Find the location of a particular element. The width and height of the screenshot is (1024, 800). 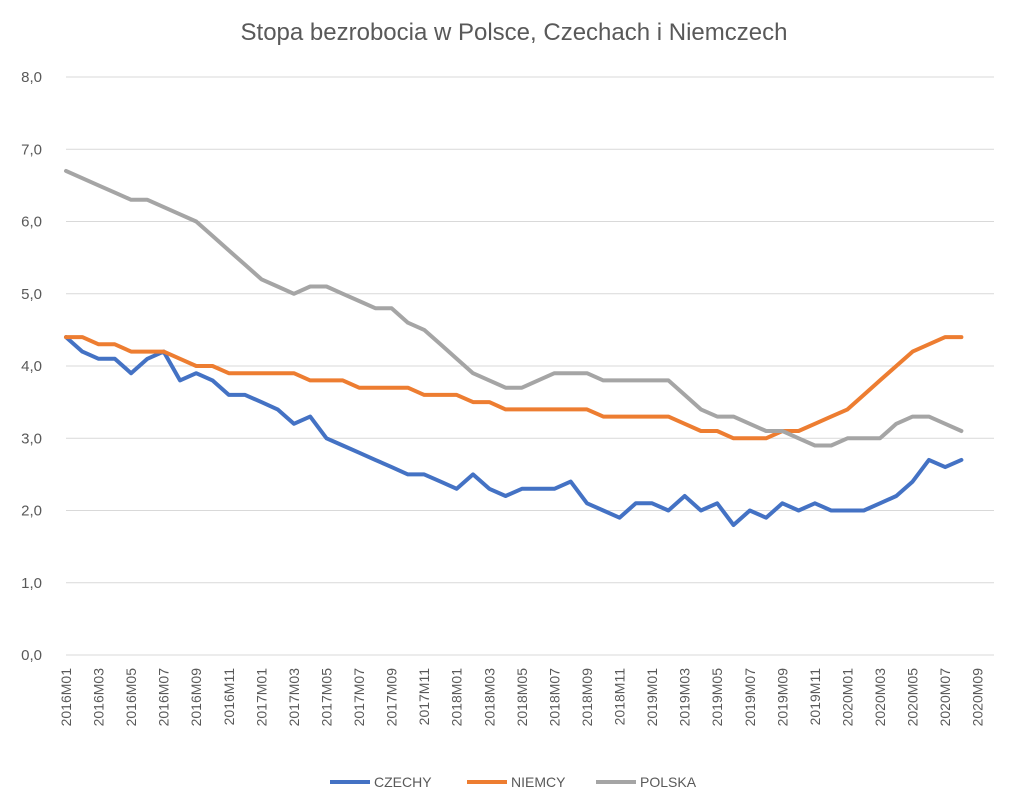

x-tick-label: 2016M05 is located at coordinates (131, 697).